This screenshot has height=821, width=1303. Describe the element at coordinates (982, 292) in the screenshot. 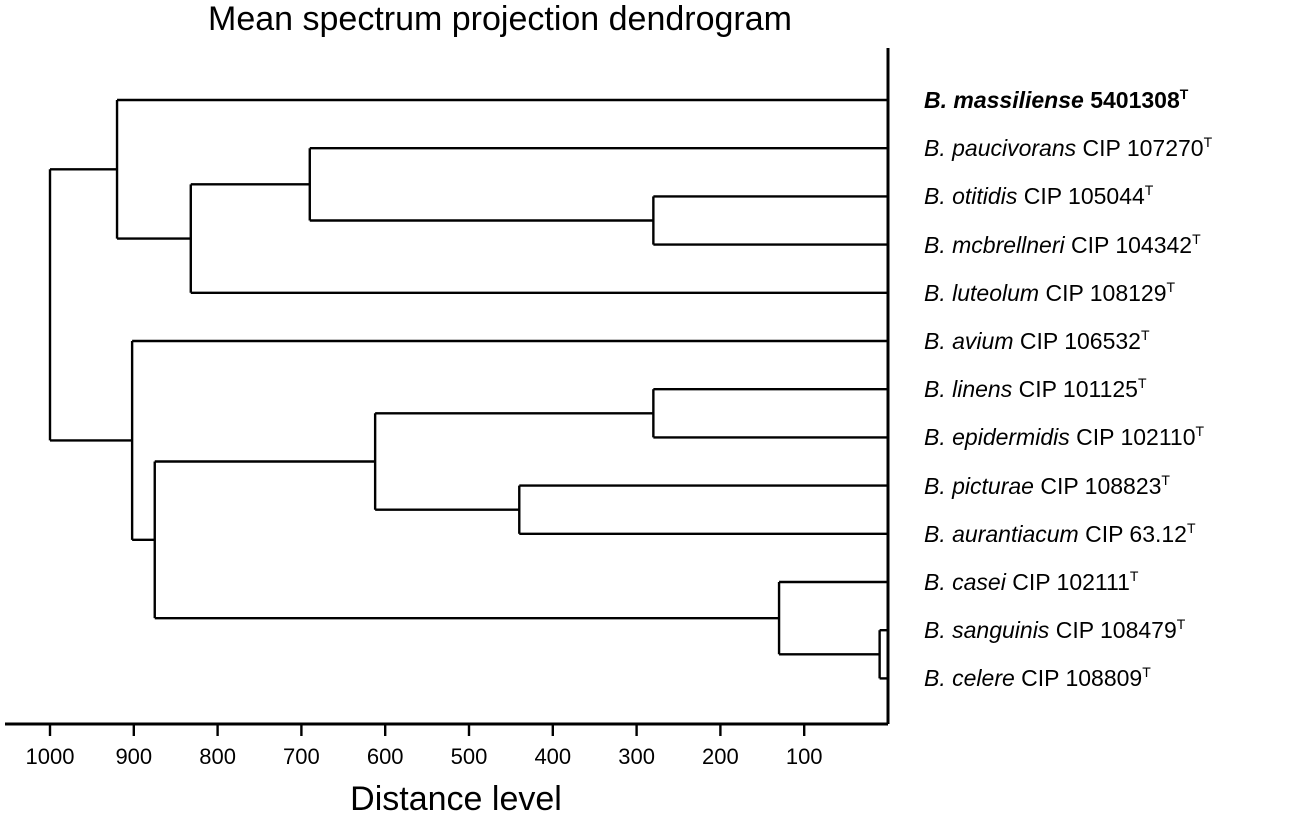

I see `leaf-species-name: B. luteolum` at that location.